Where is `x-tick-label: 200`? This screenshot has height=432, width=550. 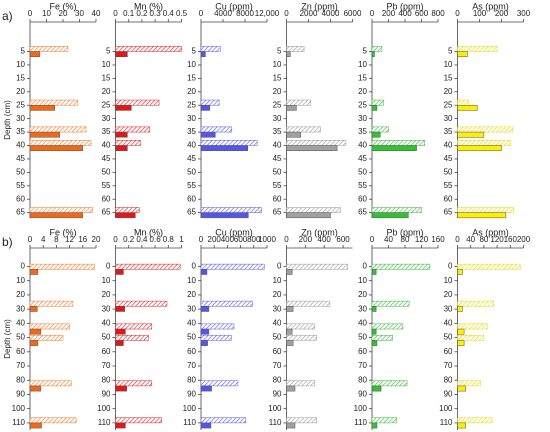
x-tick-label: 200 is located at coordinates (306, 239).